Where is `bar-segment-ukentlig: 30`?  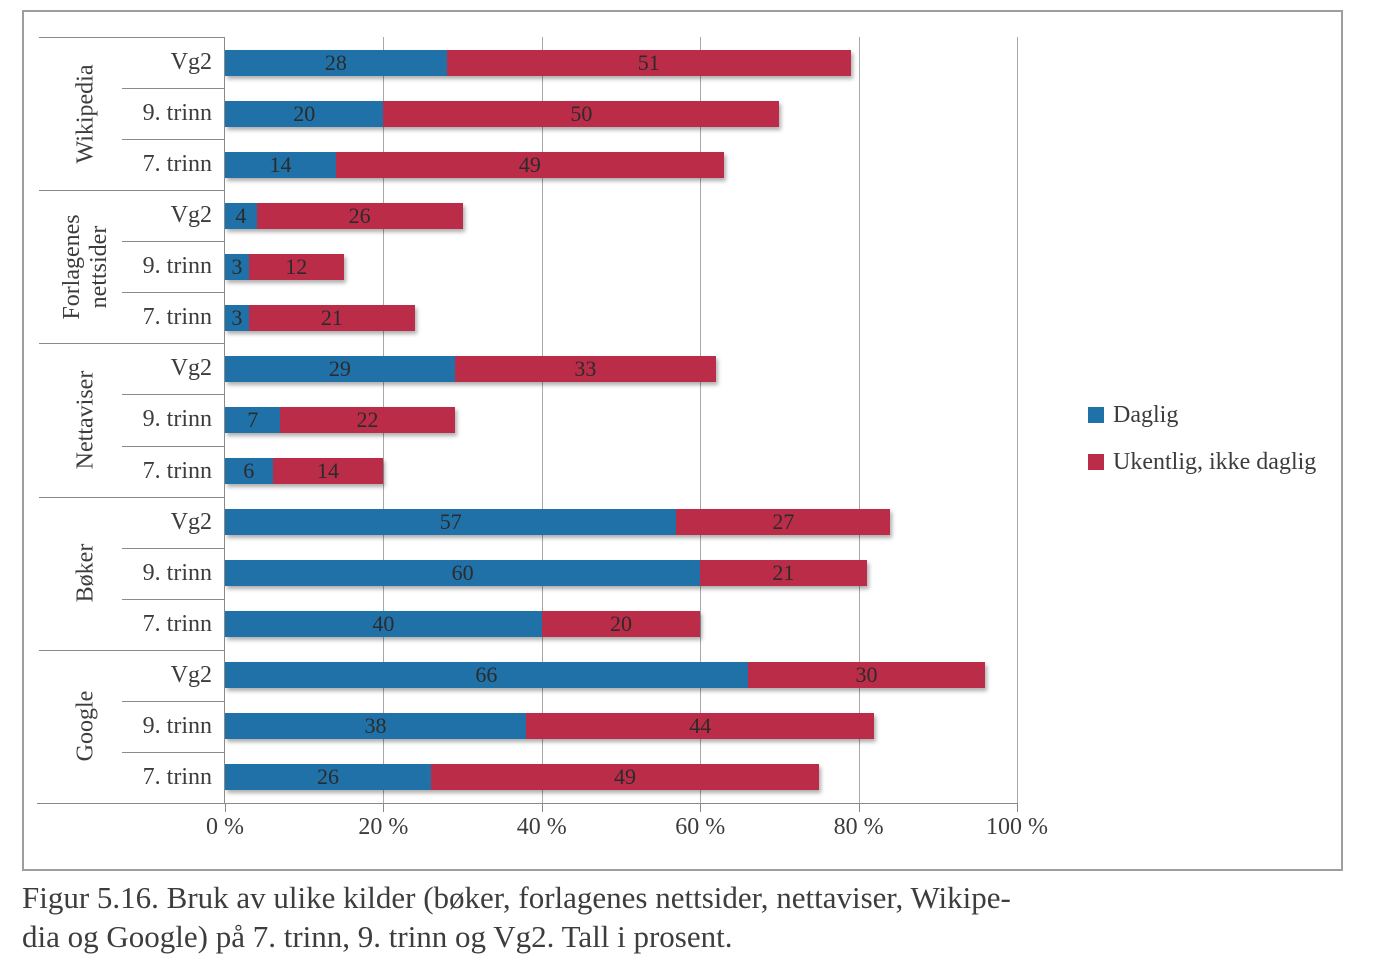 bar-segment-ukentlig: 30 is located at coordinates (866, 675).